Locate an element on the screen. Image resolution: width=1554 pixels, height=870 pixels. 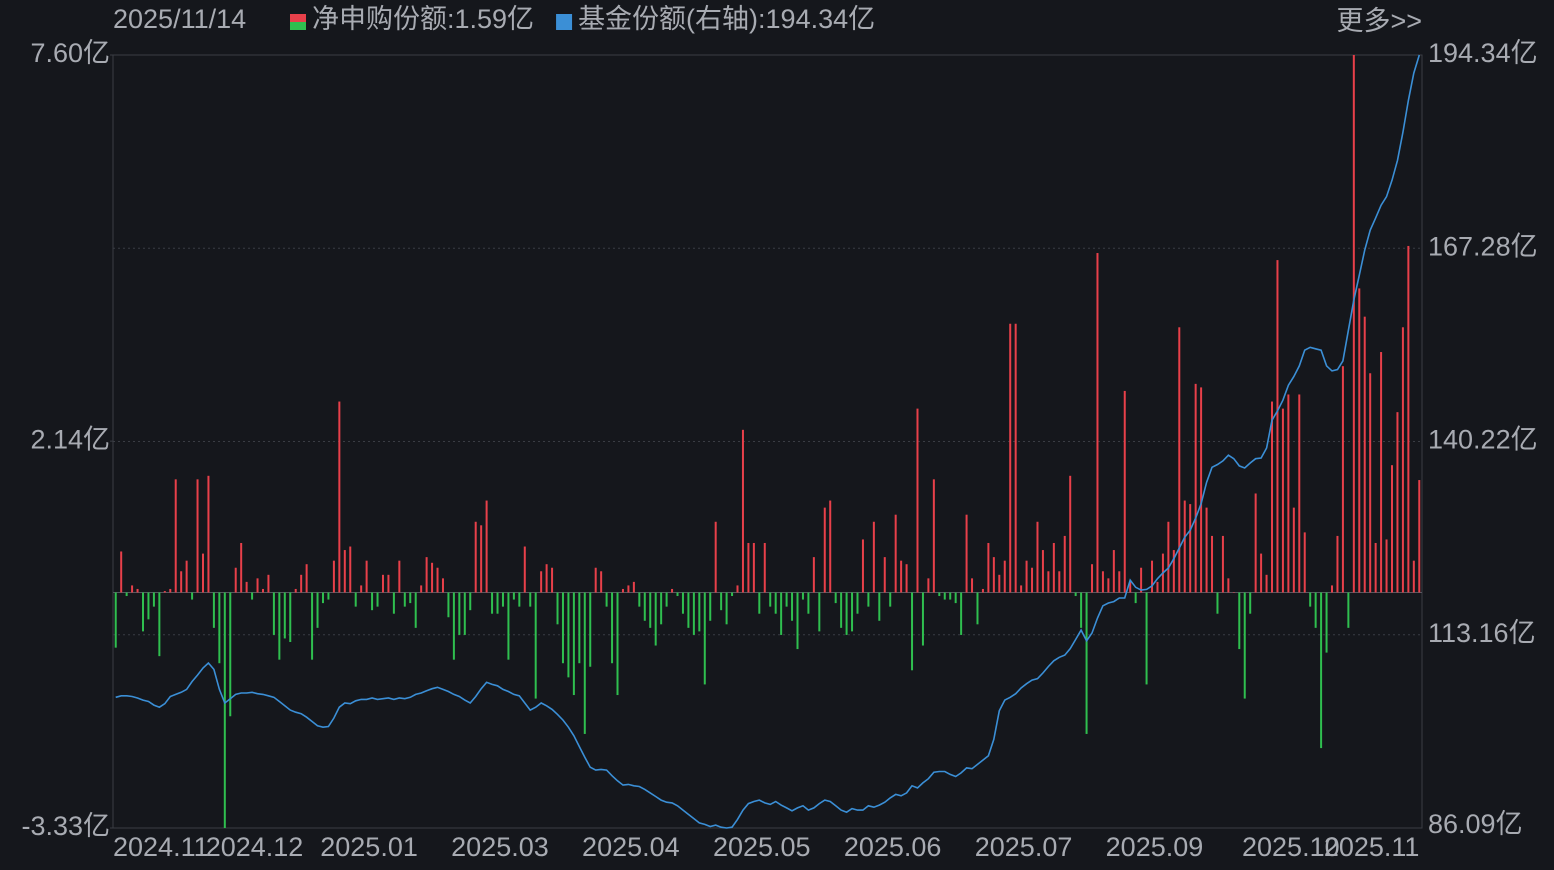
y-tick-label: 2.14亿 is located at coordinates (70, 439).